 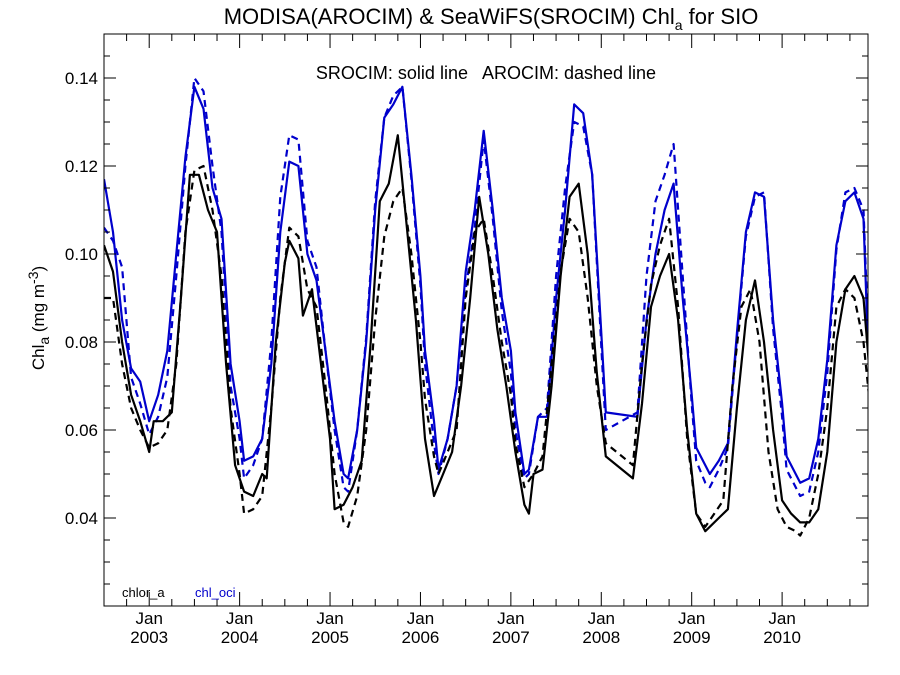 I want to click on x-tick-year: 2010, so click(x=782, y=637).